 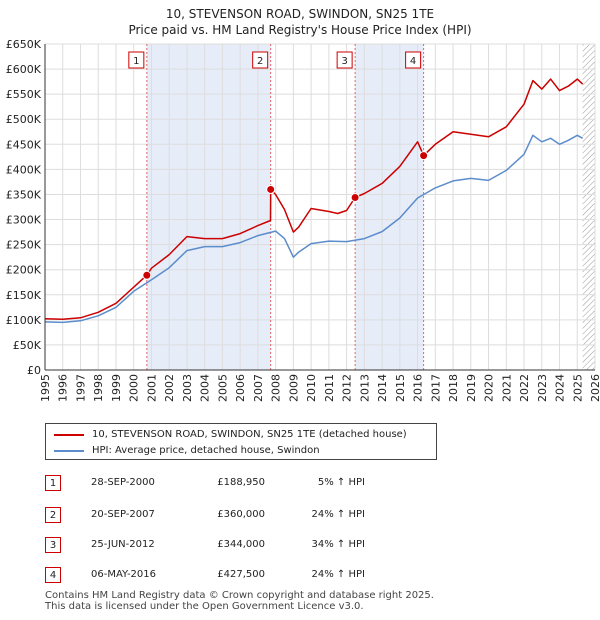 What do you see at coordinates (98, 388) in the screenshot?
I see `x-tick-label: 1998` at bounding box center [98, 388].